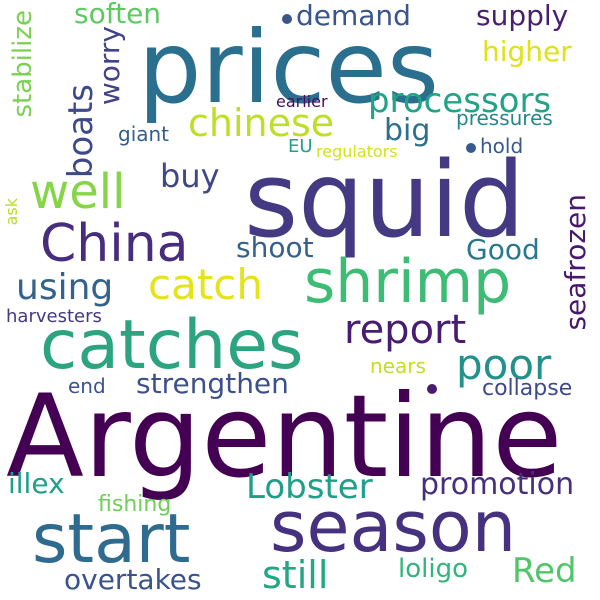  I want to click on word-regulators: regulators, so click(357, 151).